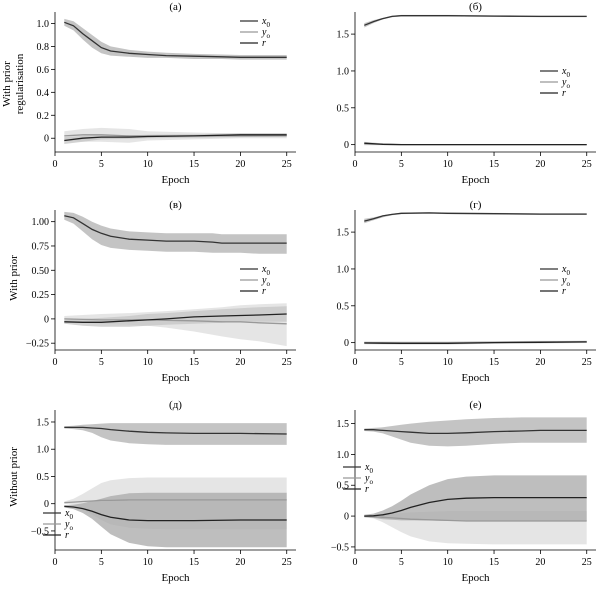  Describe the element at coordinates (13, 83) in the screenshot. I see `row-label-1: With prior regularisation` at that location.